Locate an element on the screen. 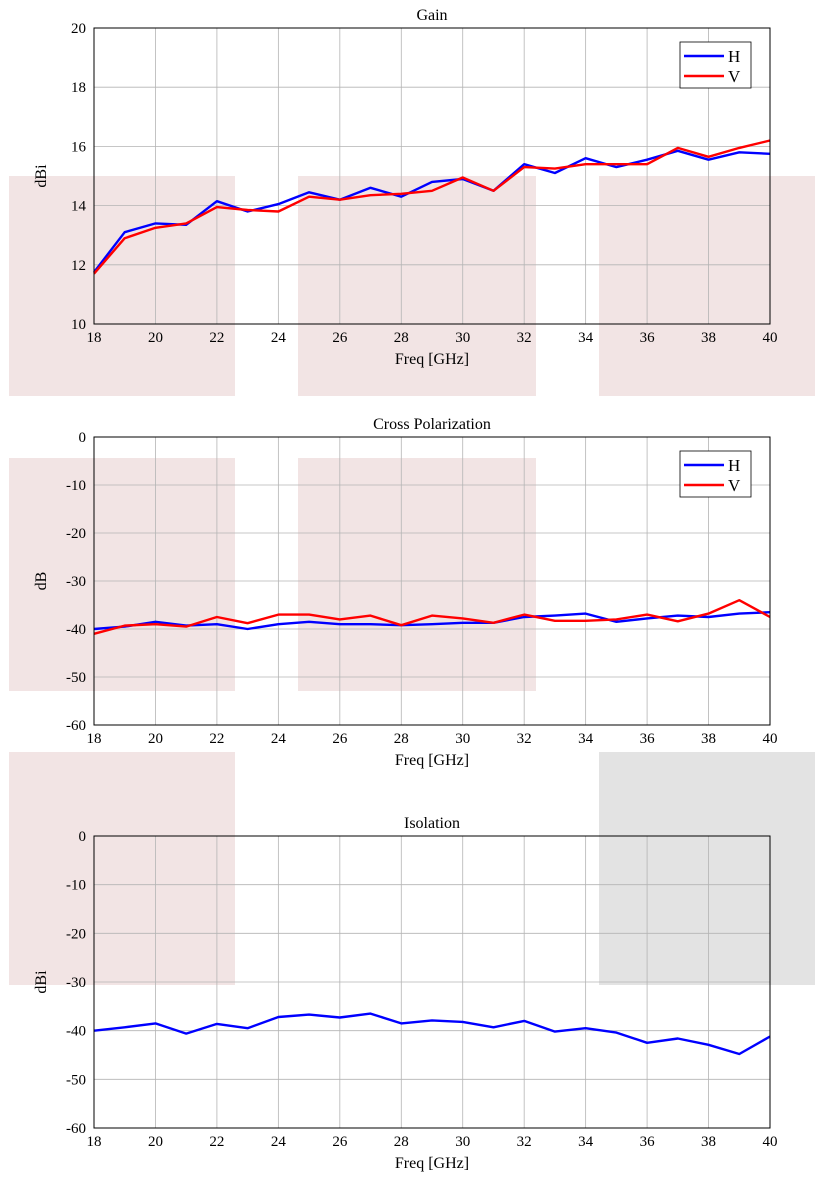 This screenshot has height=1186, width=815. y-tick-label: 18 is located at coordinates (78, 88).